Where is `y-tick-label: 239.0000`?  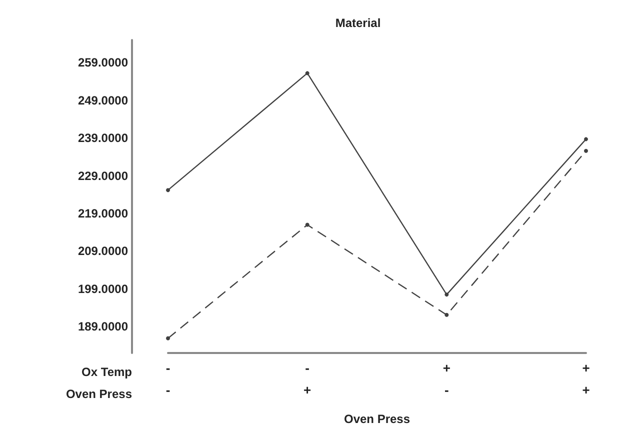
y-tick-label: 239.0000 is located at coordinates (103, 138).